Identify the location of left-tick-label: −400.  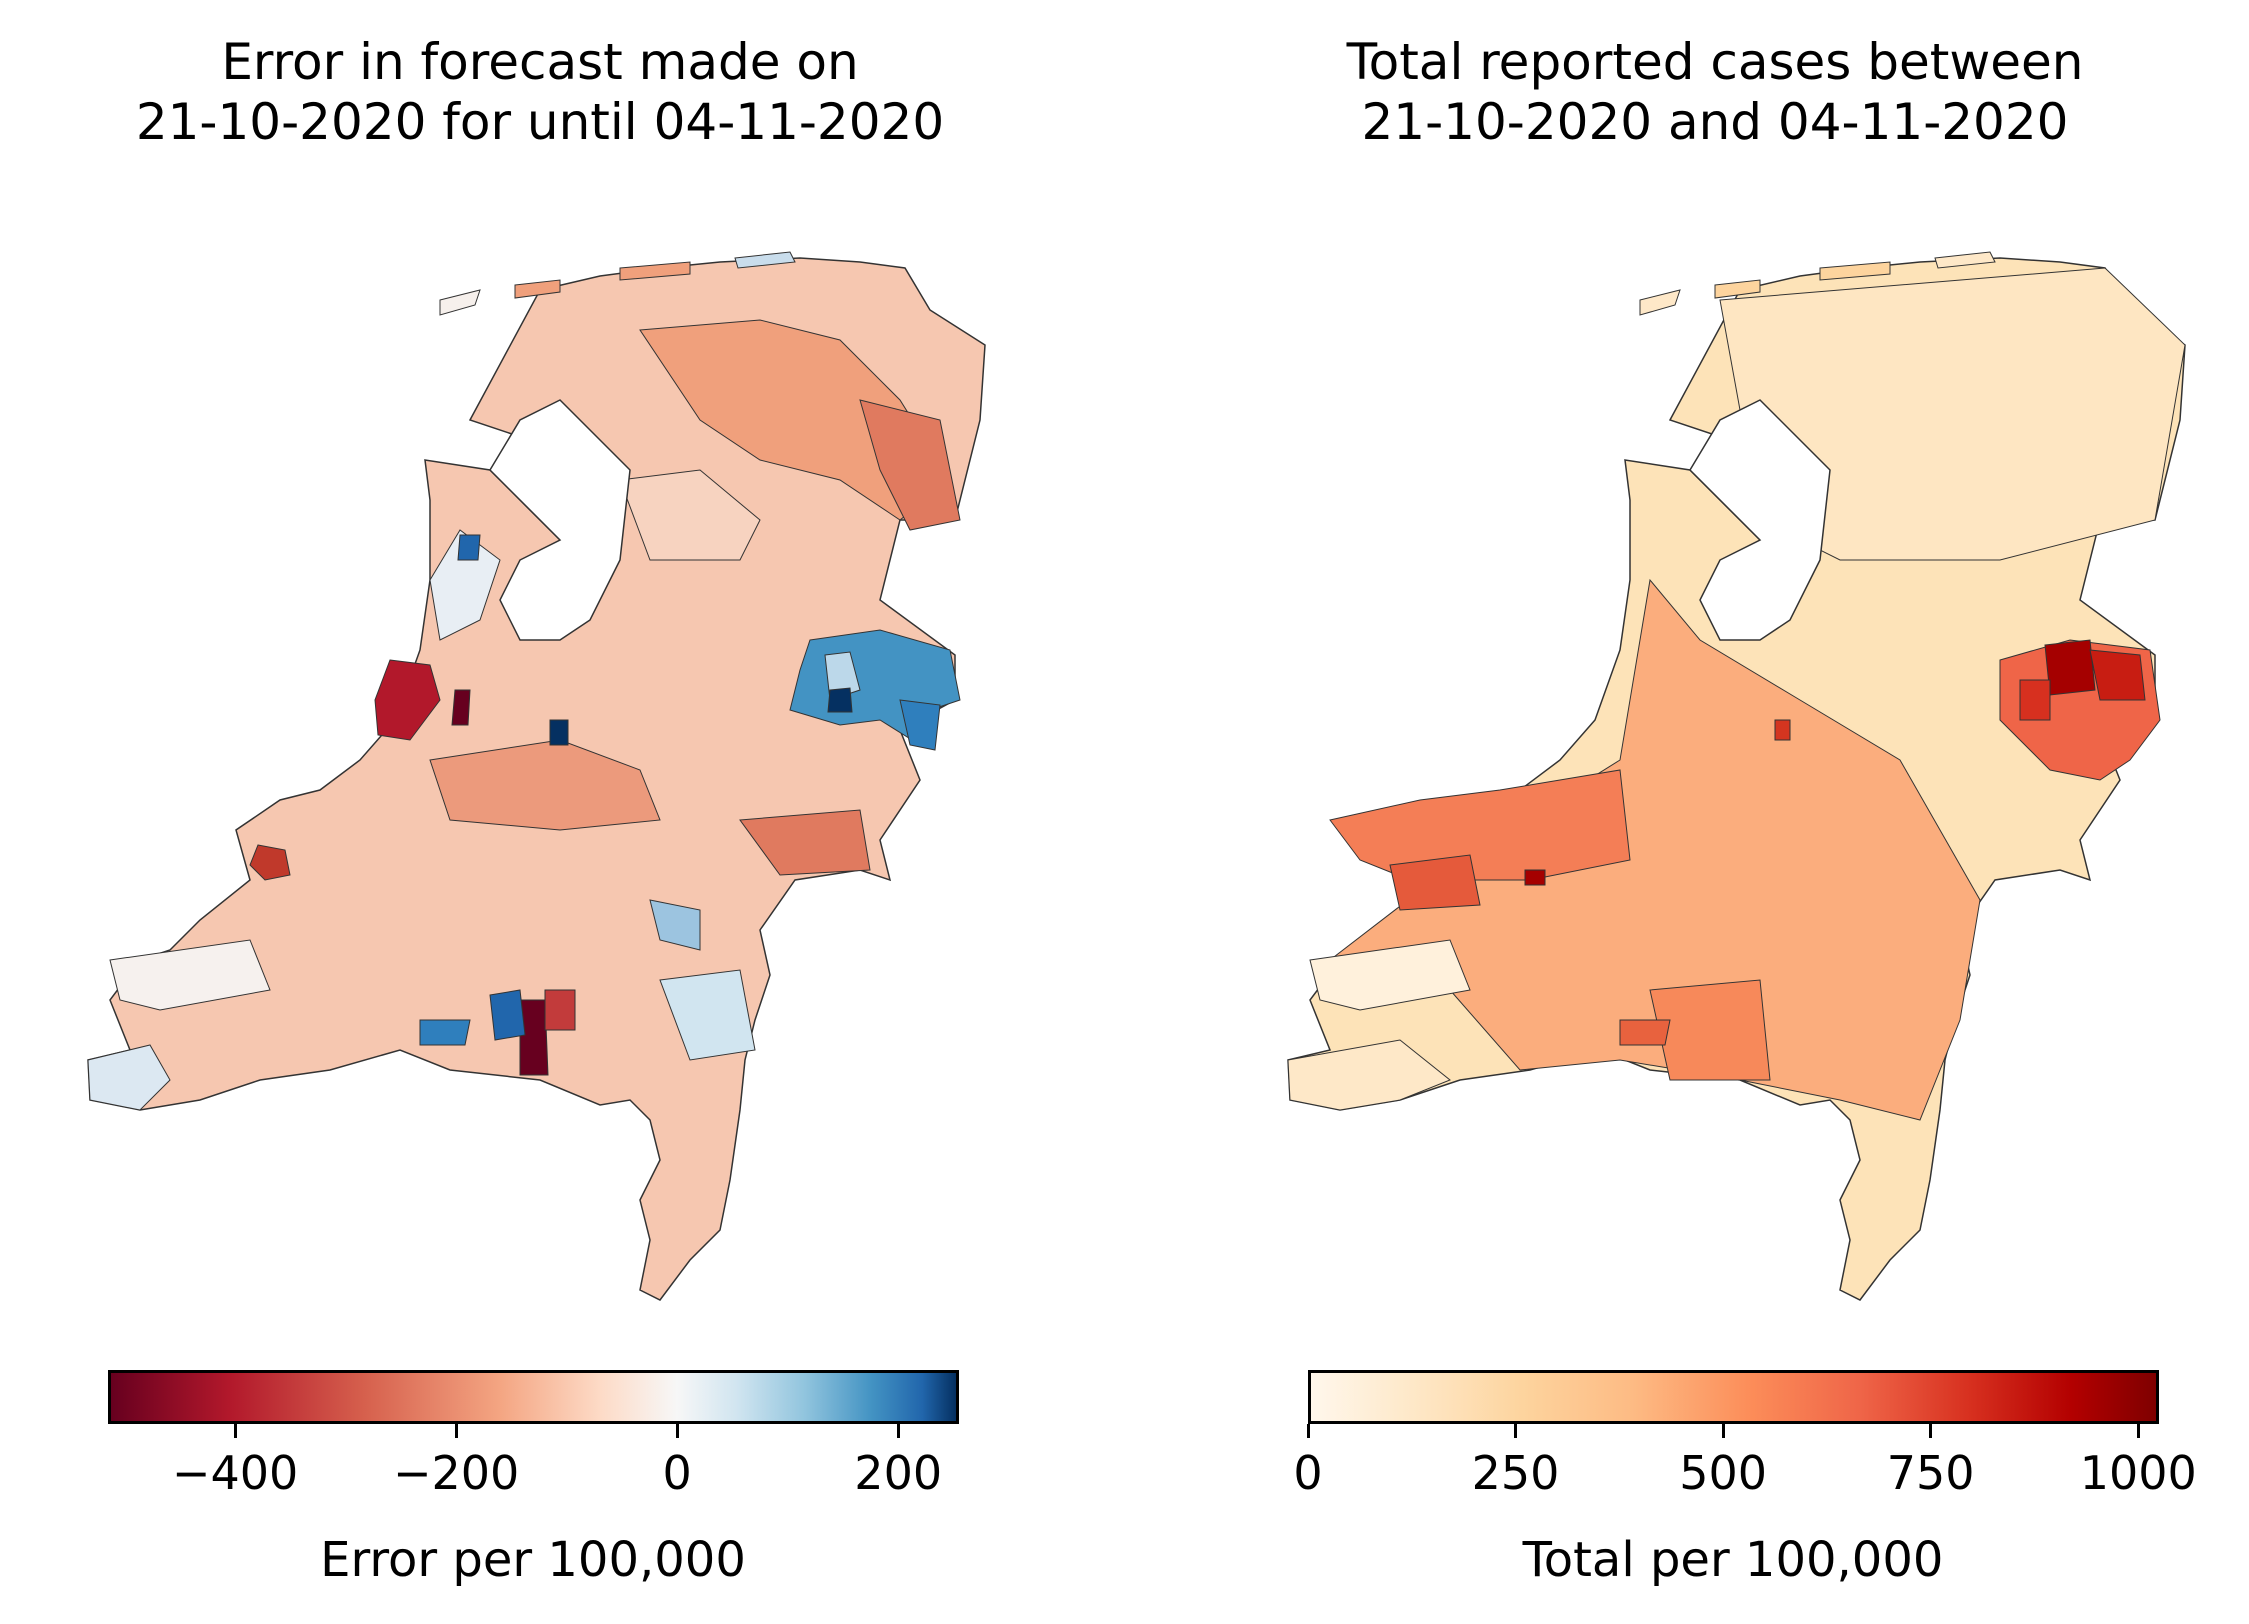
(235, 1473).